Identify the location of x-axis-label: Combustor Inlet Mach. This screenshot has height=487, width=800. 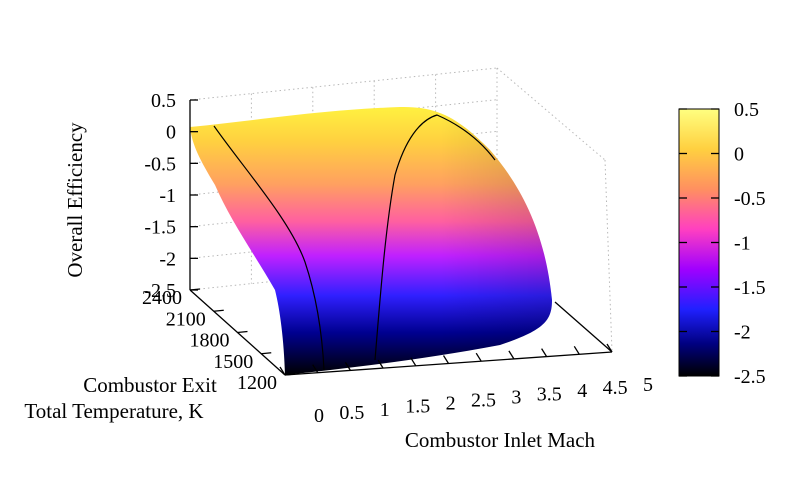
(500, 440).